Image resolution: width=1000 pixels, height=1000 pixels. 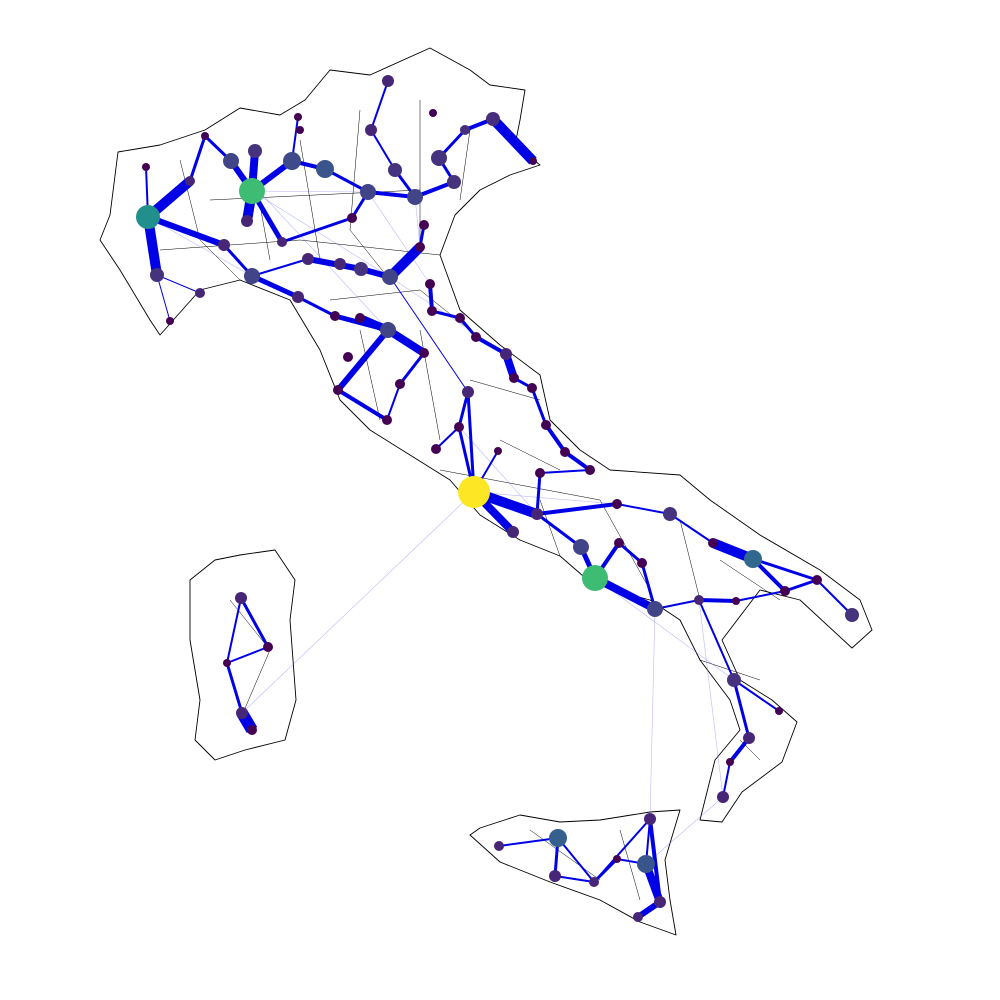 I want to click on sicily, so click(x=575, y=872).